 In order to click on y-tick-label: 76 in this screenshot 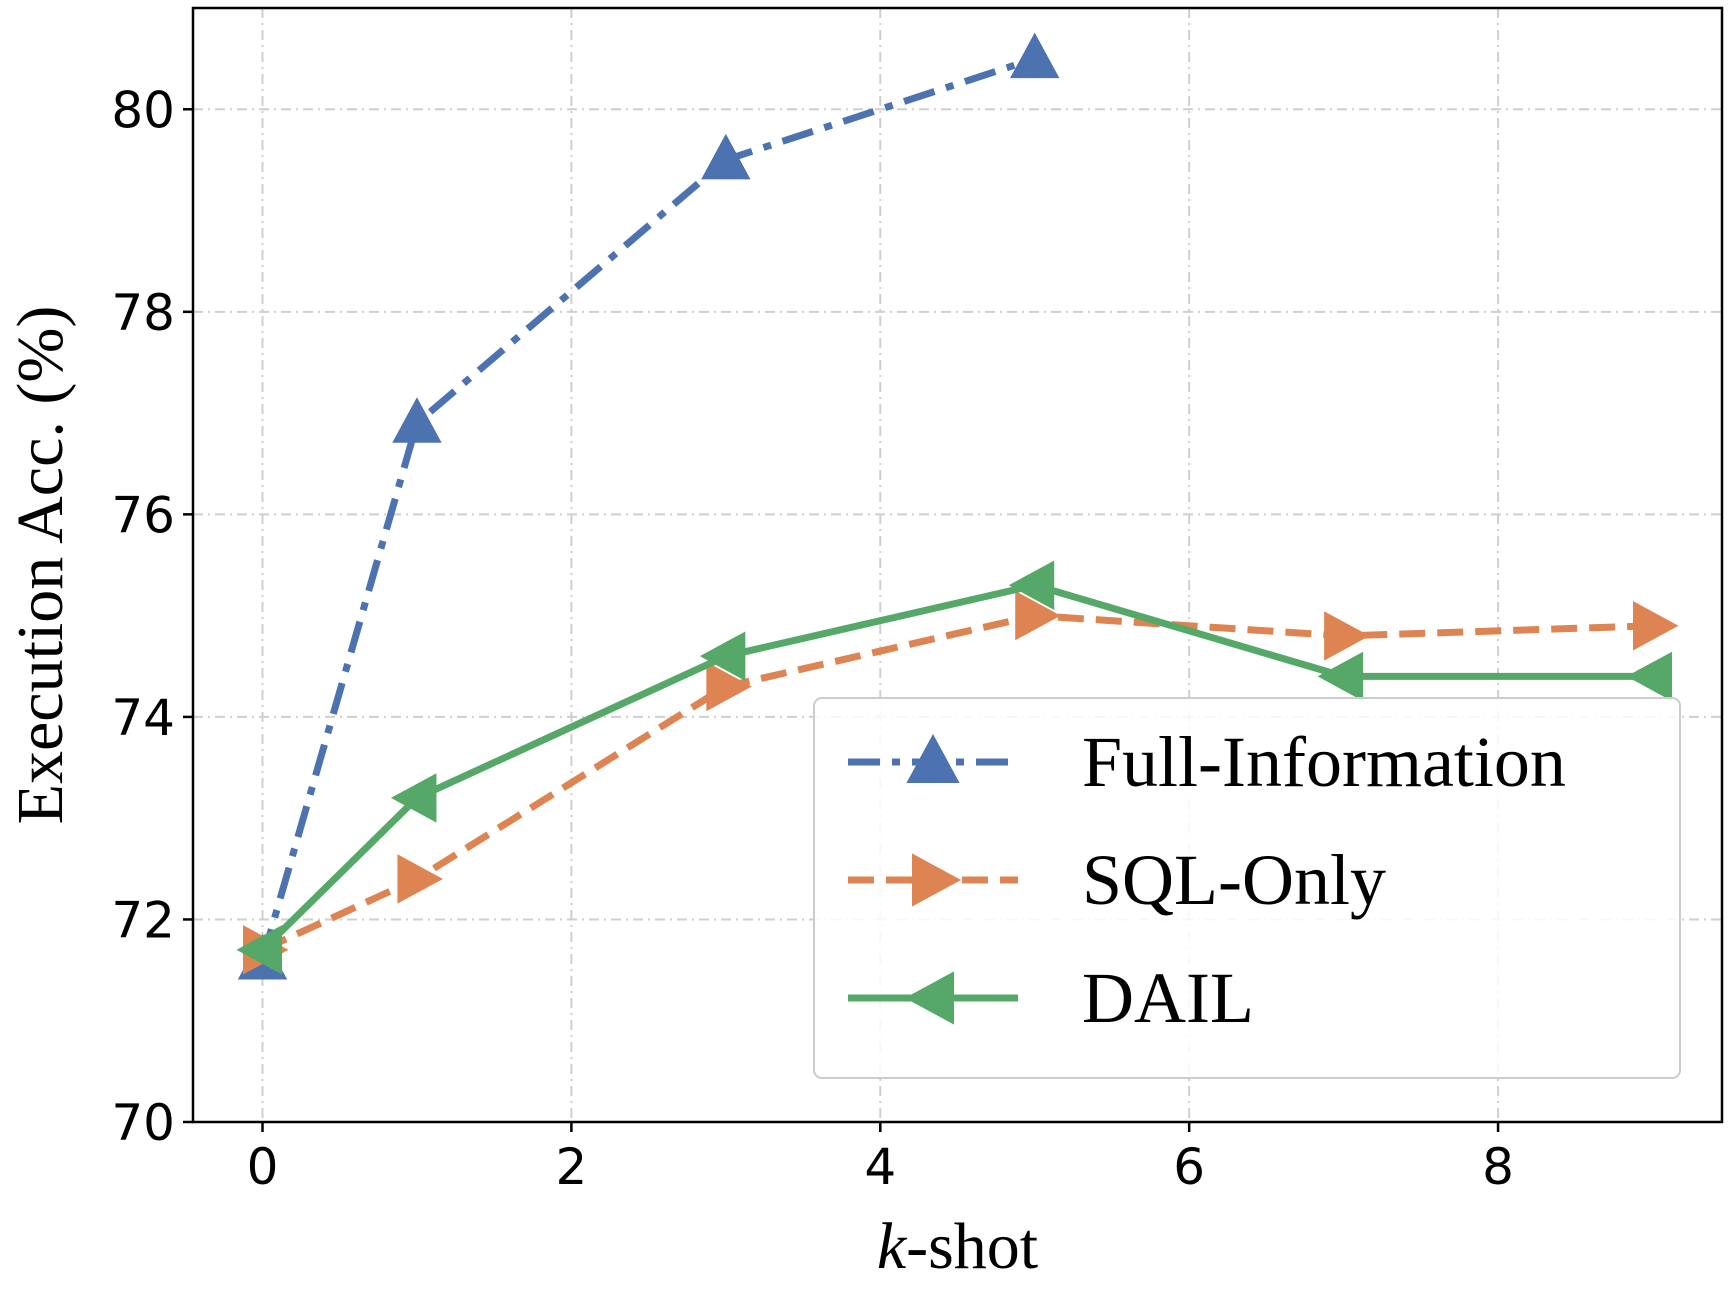, I will do `click(143, 515)`.